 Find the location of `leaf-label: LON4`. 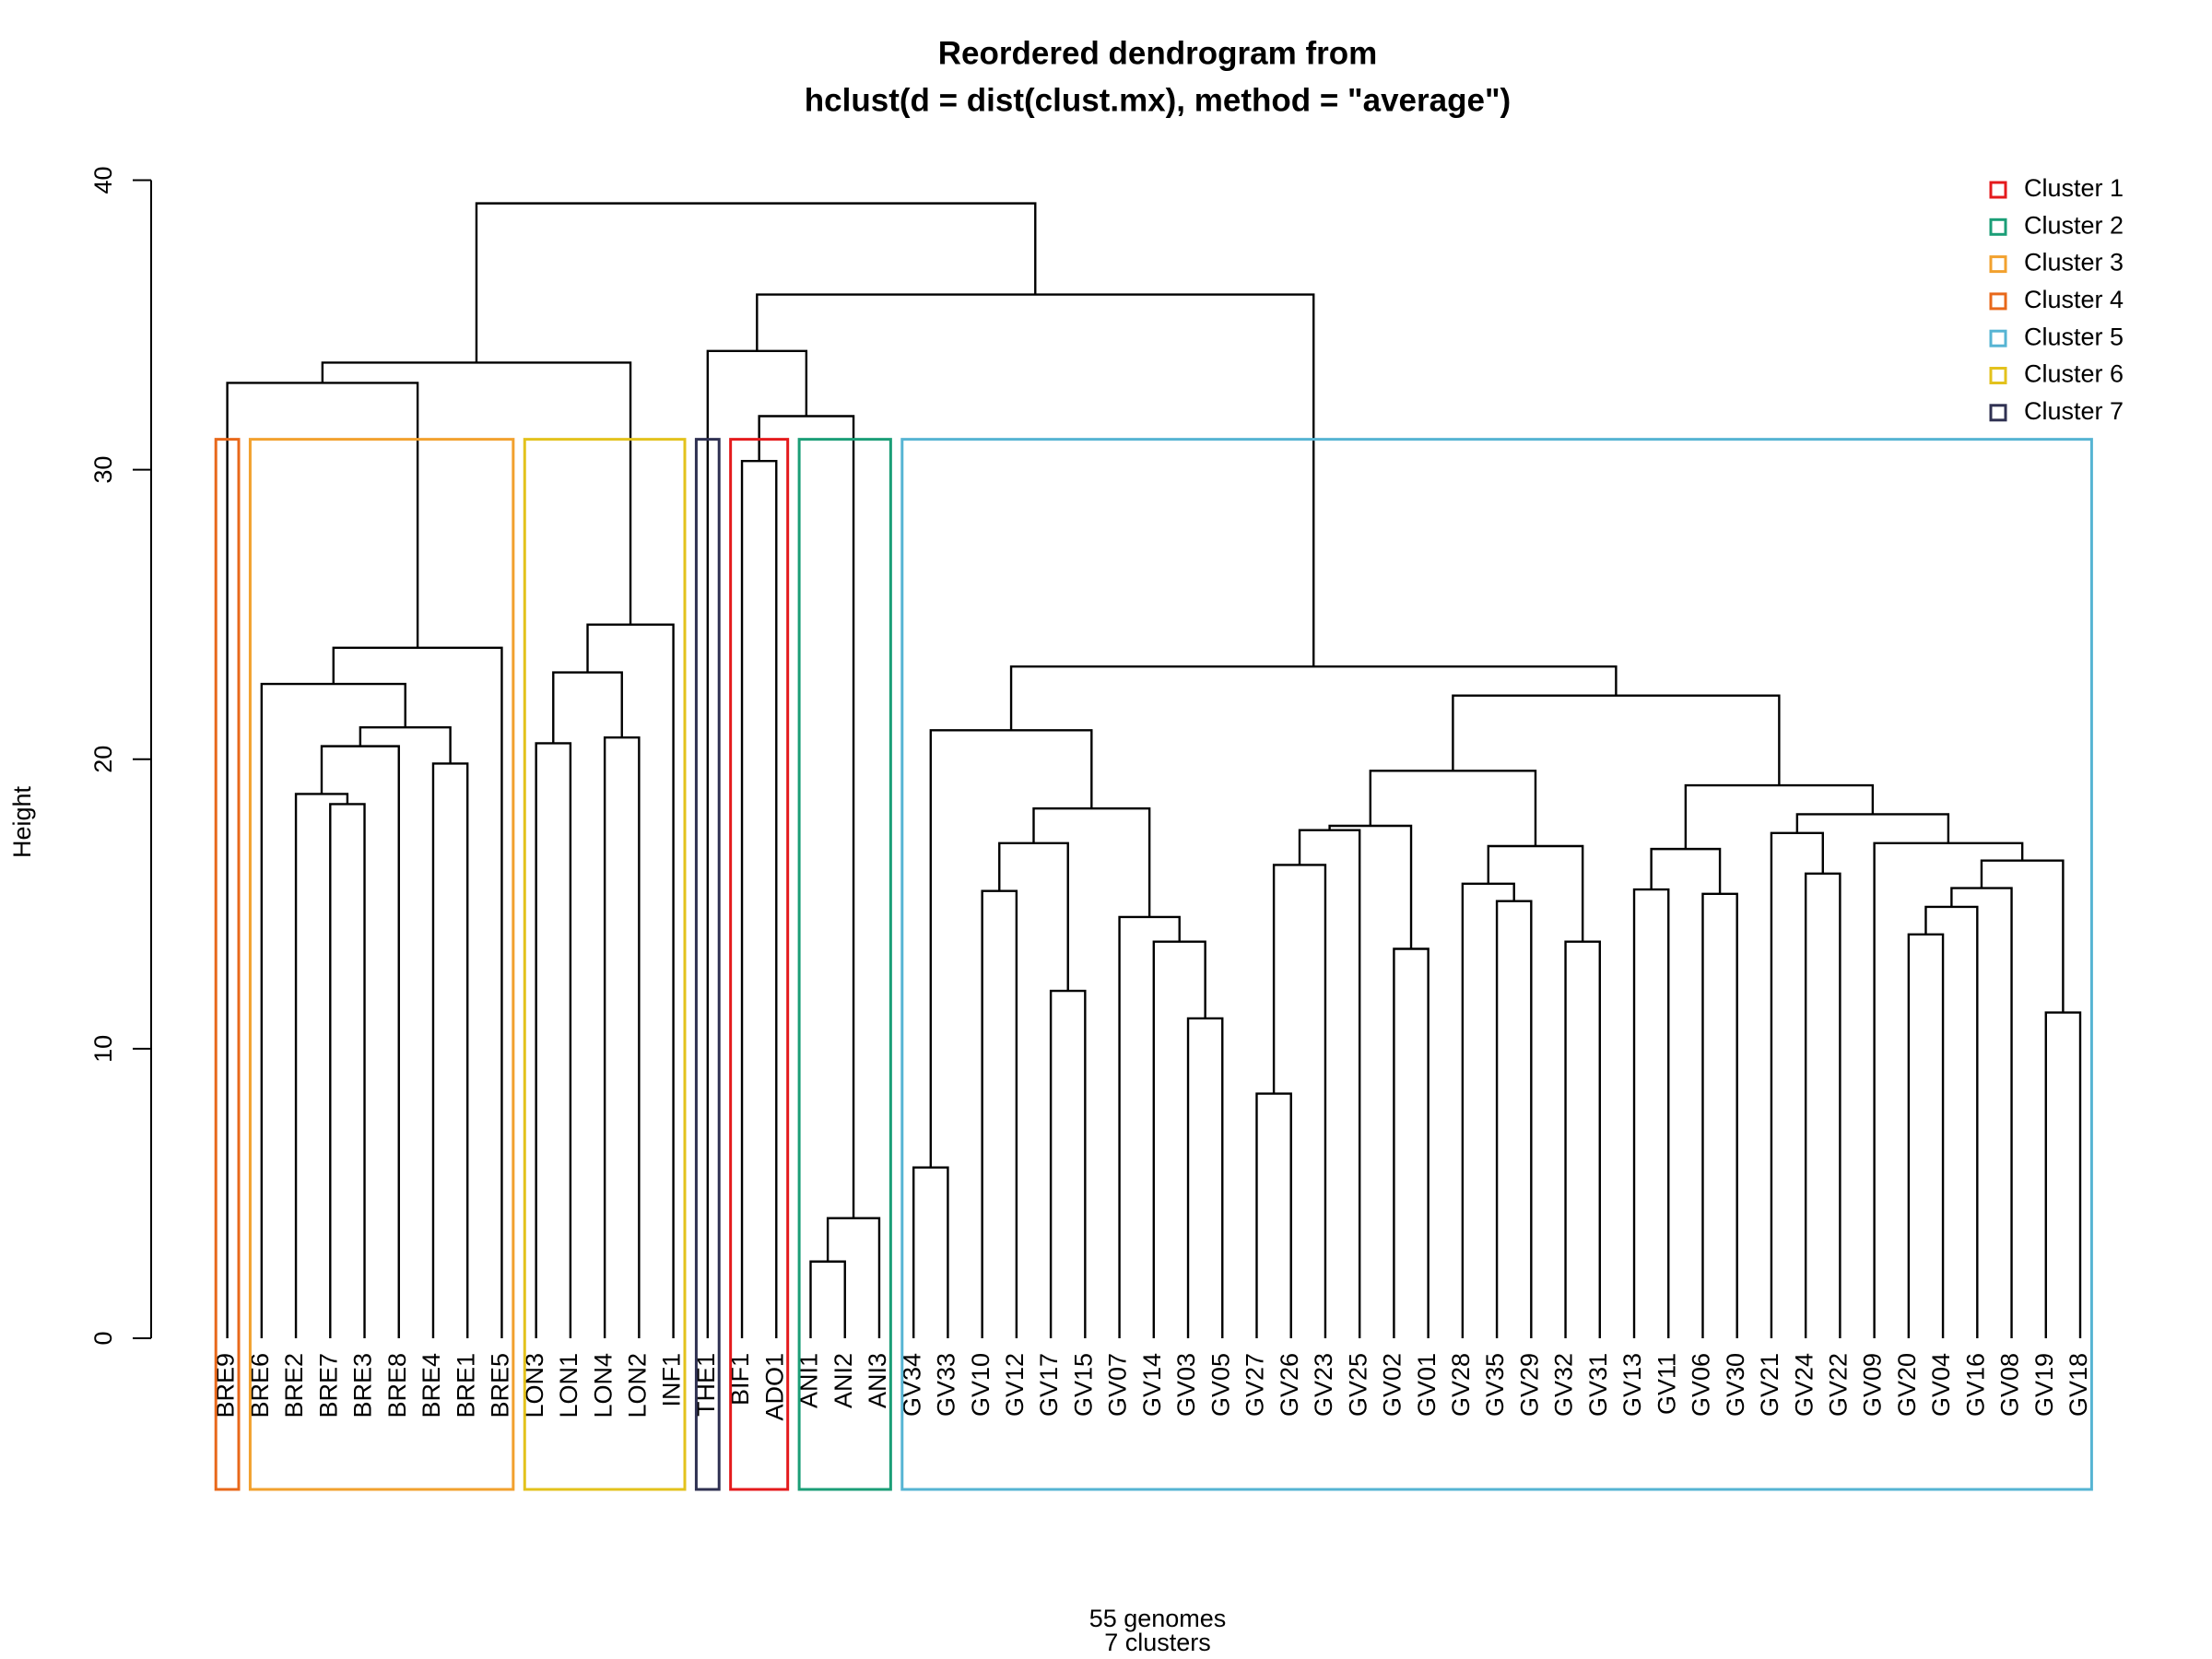

leaf-label: LON4 is located at coordinates (603, 1385).